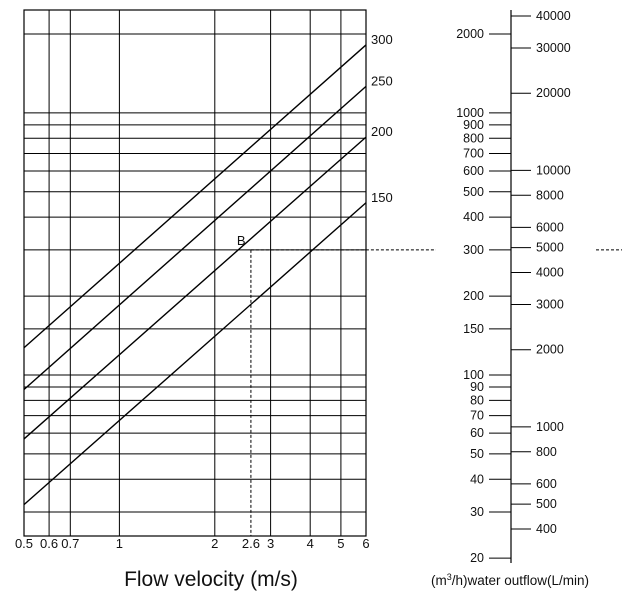 The width and height of the screenshot is (624, 592). I want to click on scale-right-label: 8000, so click(550, 195).